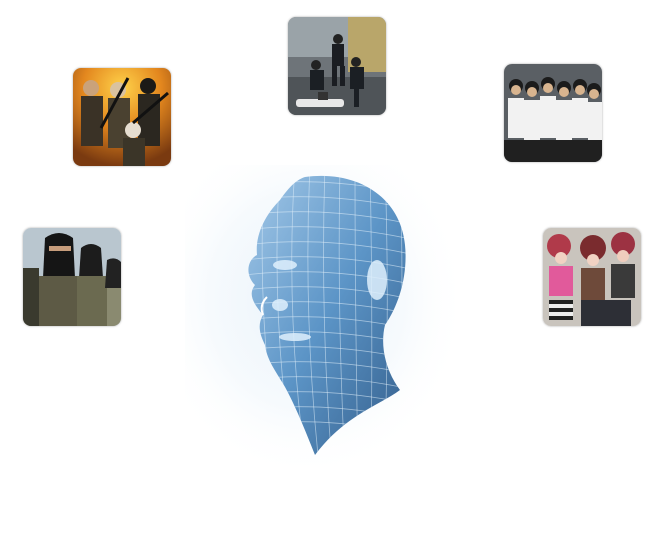 This screenshot has width=670, height=555. What do you see at coordinates (337, 66) in the screenshot?
I see `police-arrest-photo` at bounding box center [337, 66].